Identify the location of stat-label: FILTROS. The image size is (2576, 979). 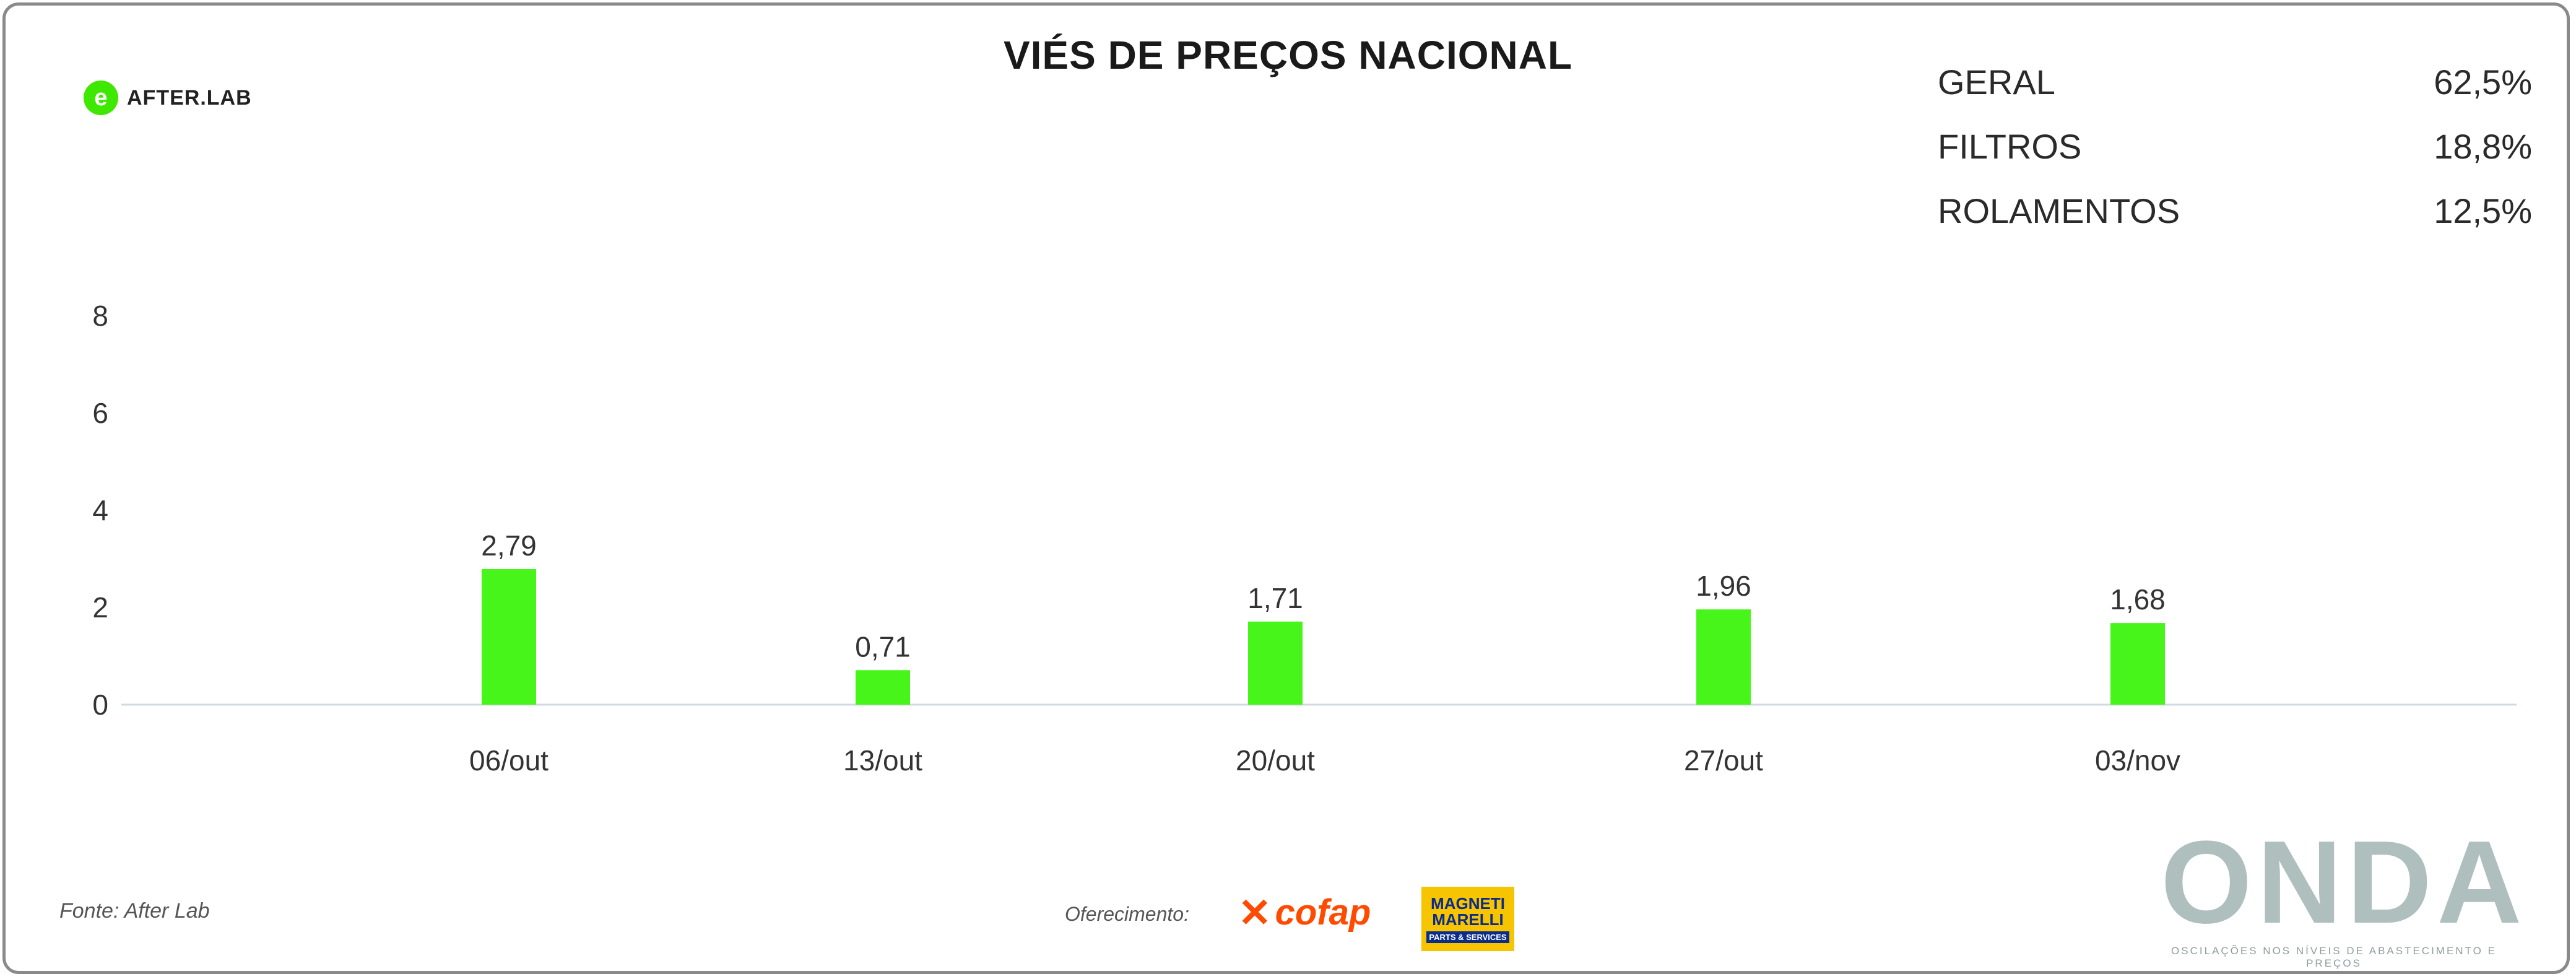
(2010, 146).